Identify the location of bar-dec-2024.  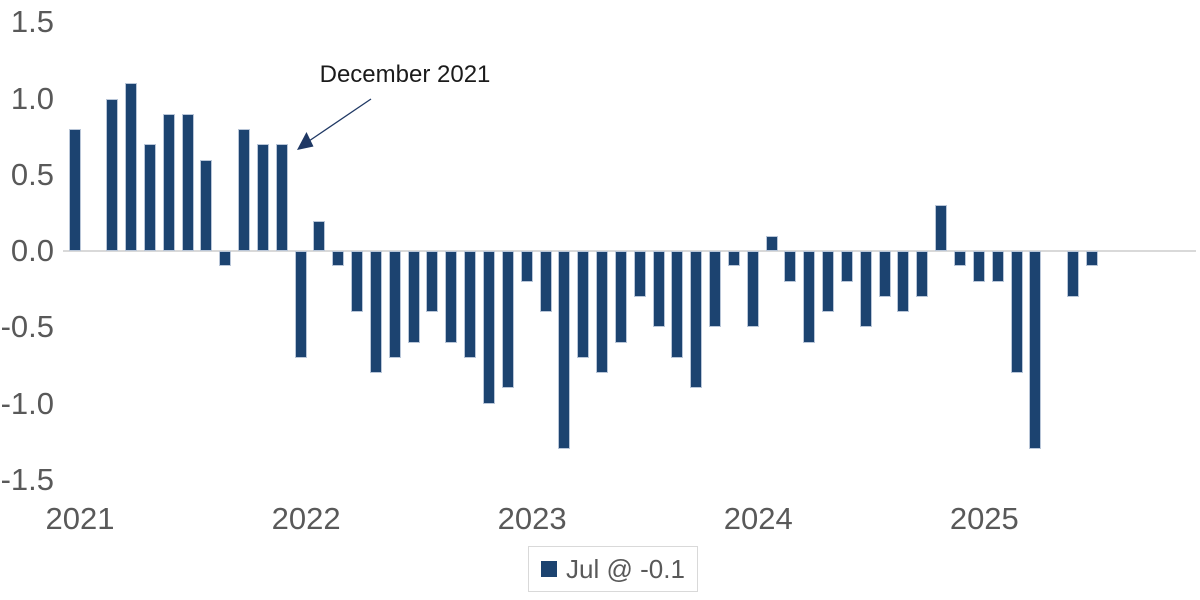
(959, 259).